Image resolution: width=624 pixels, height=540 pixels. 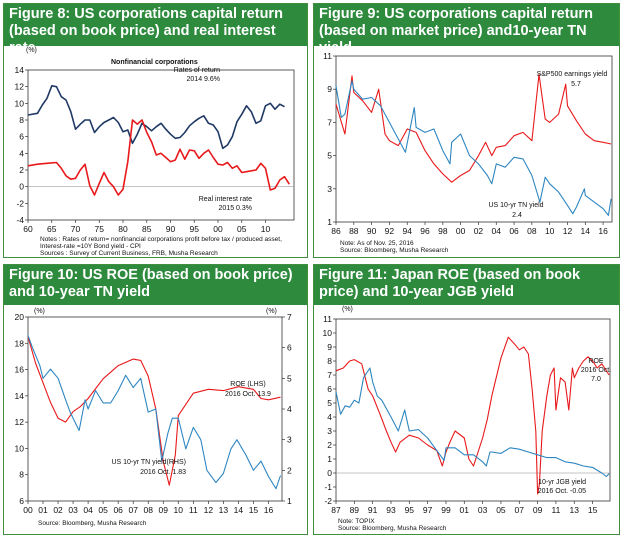 What do you see at coordinates (289, 501) in the screenshot?
I see `y2-tick-label: 1` at bounding box center [289, 501].